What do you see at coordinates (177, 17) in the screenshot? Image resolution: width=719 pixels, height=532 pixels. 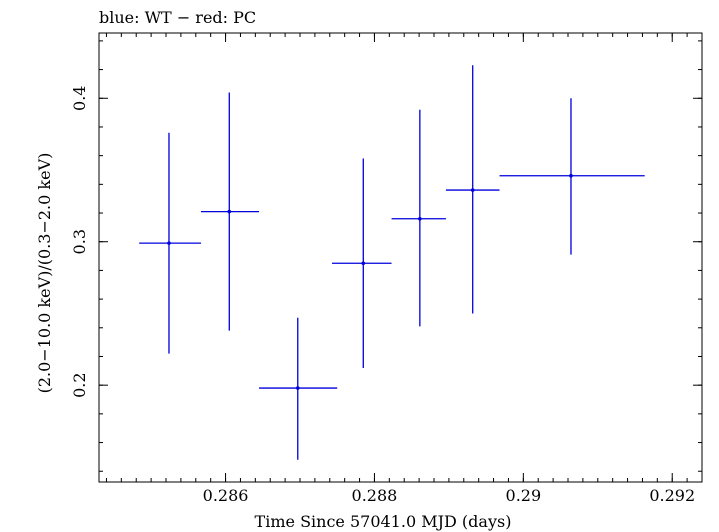 I see `chart-title: blue: WT − red: PC` at bounding box center [177, 17].